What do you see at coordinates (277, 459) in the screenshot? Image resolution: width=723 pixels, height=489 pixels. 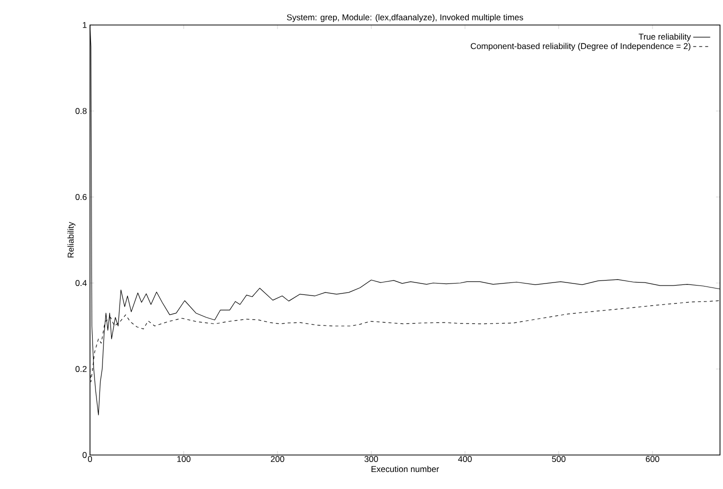 I see `x-tick-label: 200` at bounding box center [277, 459].